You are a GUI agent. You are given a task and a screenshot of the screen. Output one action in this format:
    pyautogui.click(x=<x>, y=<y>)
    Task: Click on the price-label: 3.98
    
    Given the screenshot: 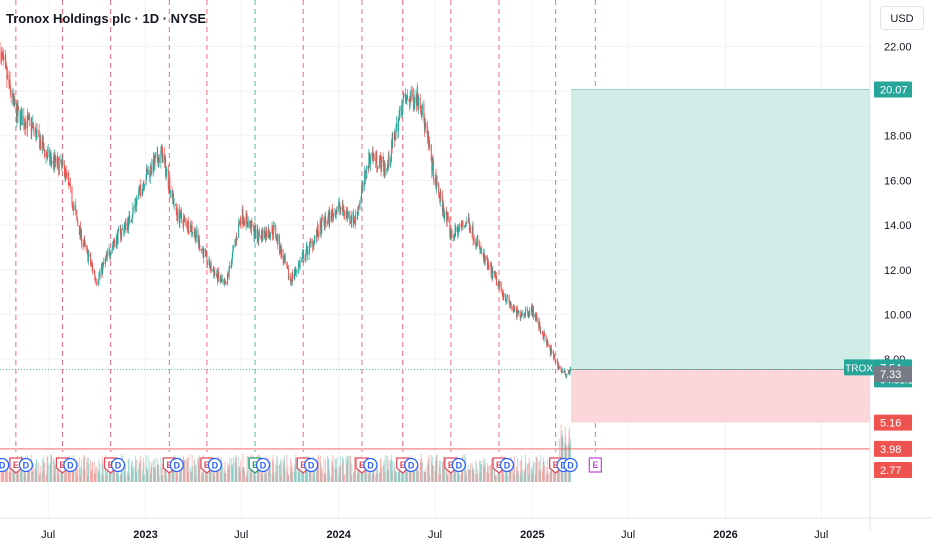 What is the action you would take?
    pyautogui.click(x=890, y=450)
    